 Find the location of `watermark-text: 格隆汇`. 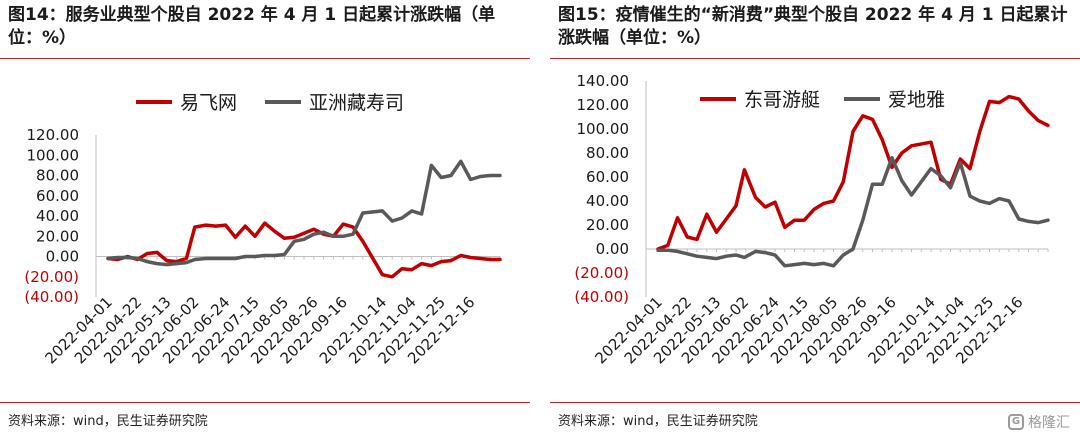

watermark-text: 格隆汇 is located at coordinates (1049, 423).